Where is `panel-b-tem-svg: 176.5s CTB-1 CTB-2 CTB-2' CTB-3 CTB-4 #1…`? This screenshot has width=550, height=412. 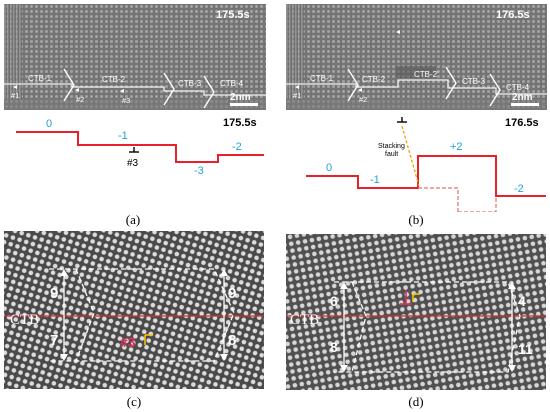 panel-b-tem-svg: 176.5s CTB-1 CTB-2 CTB-2' CTB-3 CTB-4 #1… is located at coordinates (416, 57).